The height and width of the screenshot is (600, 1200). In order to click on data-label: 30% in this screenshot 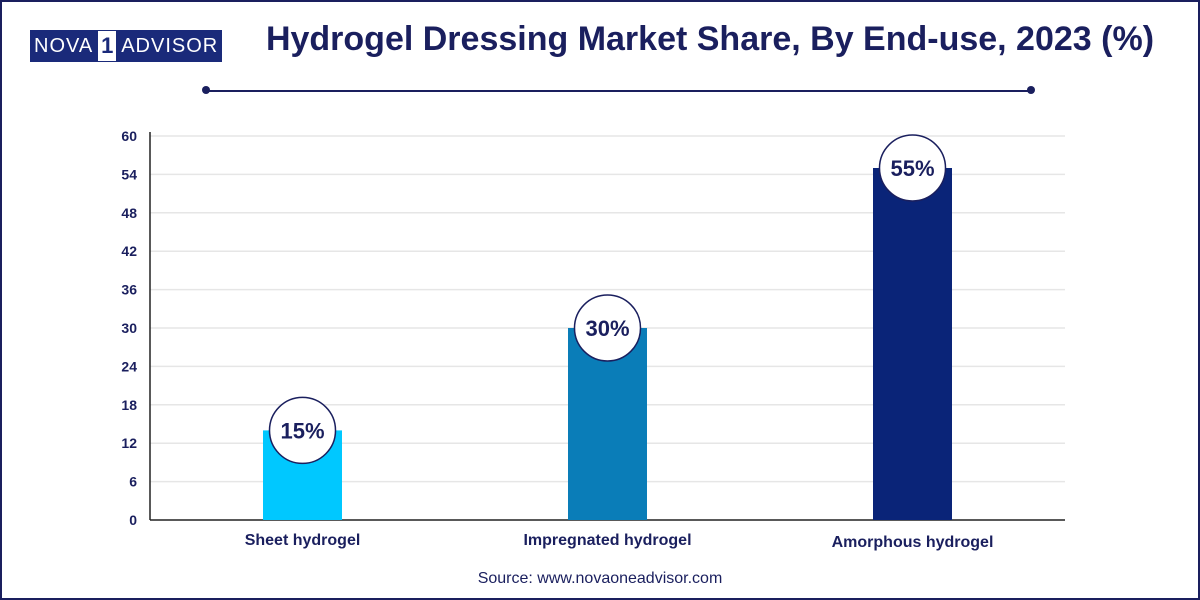, I will do `click(607, 328)`.